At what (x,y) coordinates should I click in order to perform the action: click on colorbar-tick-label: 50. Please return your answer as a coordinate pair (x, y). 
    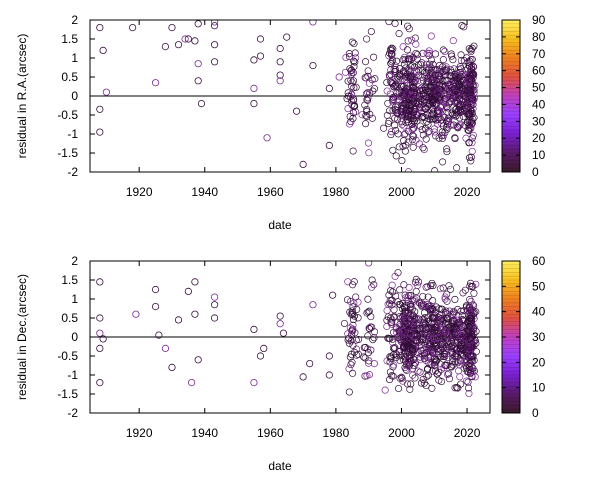
    Looking at the image, I should click on (539, 88).